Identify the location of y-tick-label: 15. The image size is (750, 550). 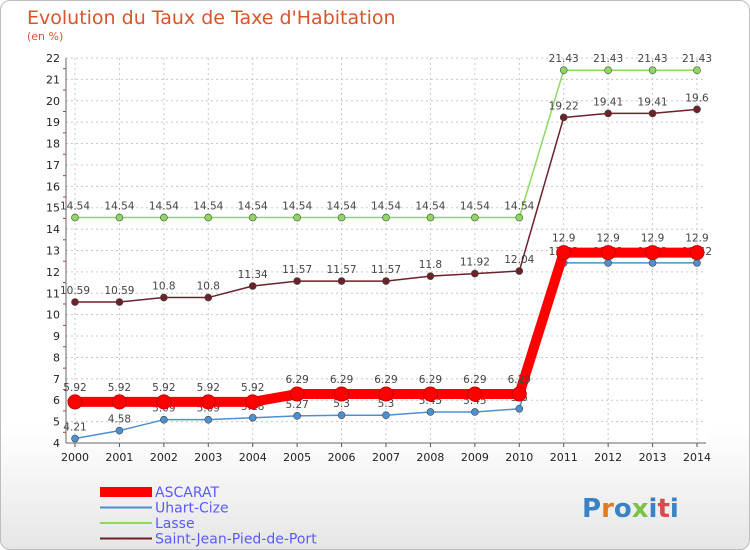
(53, 208).